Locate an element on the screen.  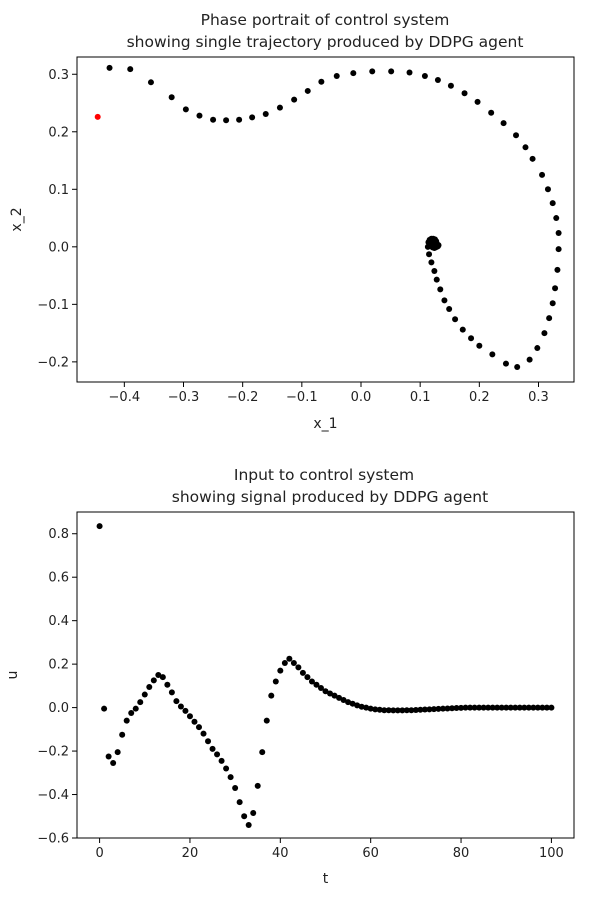
x-tick-label: −0.3 is located at coordinates (184, 397).